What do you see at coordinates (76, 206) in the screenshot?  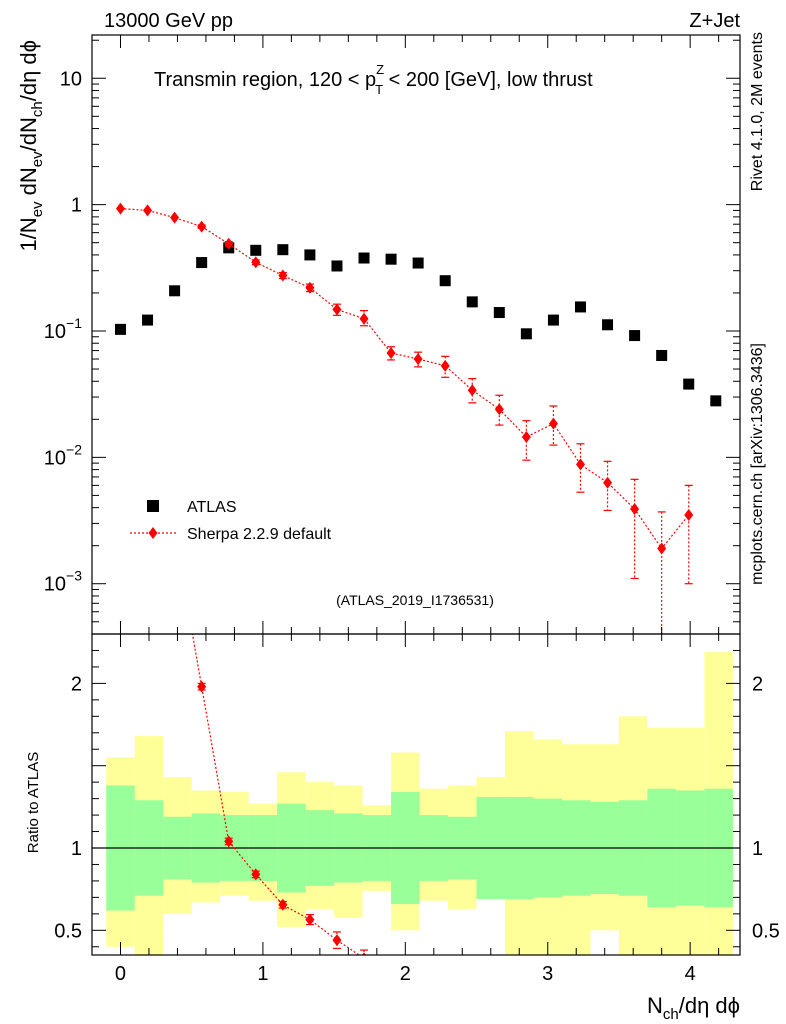 I see `y-tick-label-top: 1` at bounding box center [76, 206].